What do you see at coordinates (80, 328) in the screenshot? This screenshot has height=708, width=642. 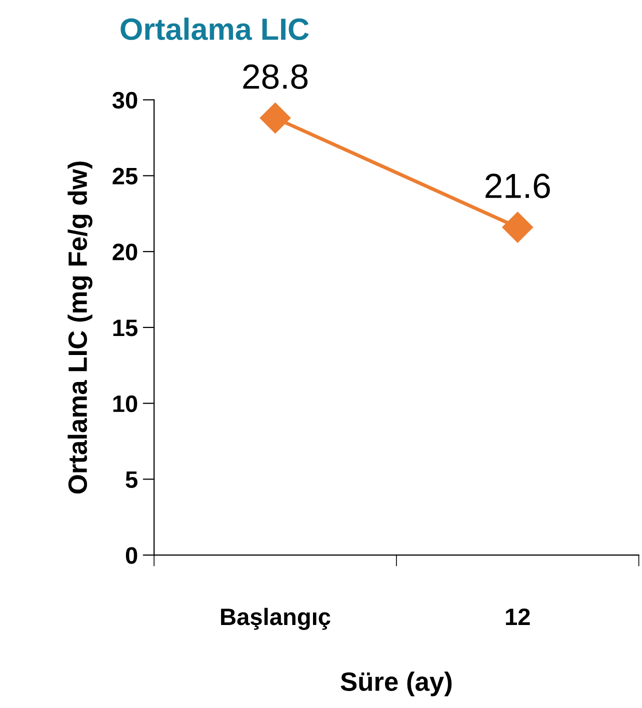 I see `y-axis-title: Ortalama LIC (mg Fe/g dw)` at bounding box center [80, 328].